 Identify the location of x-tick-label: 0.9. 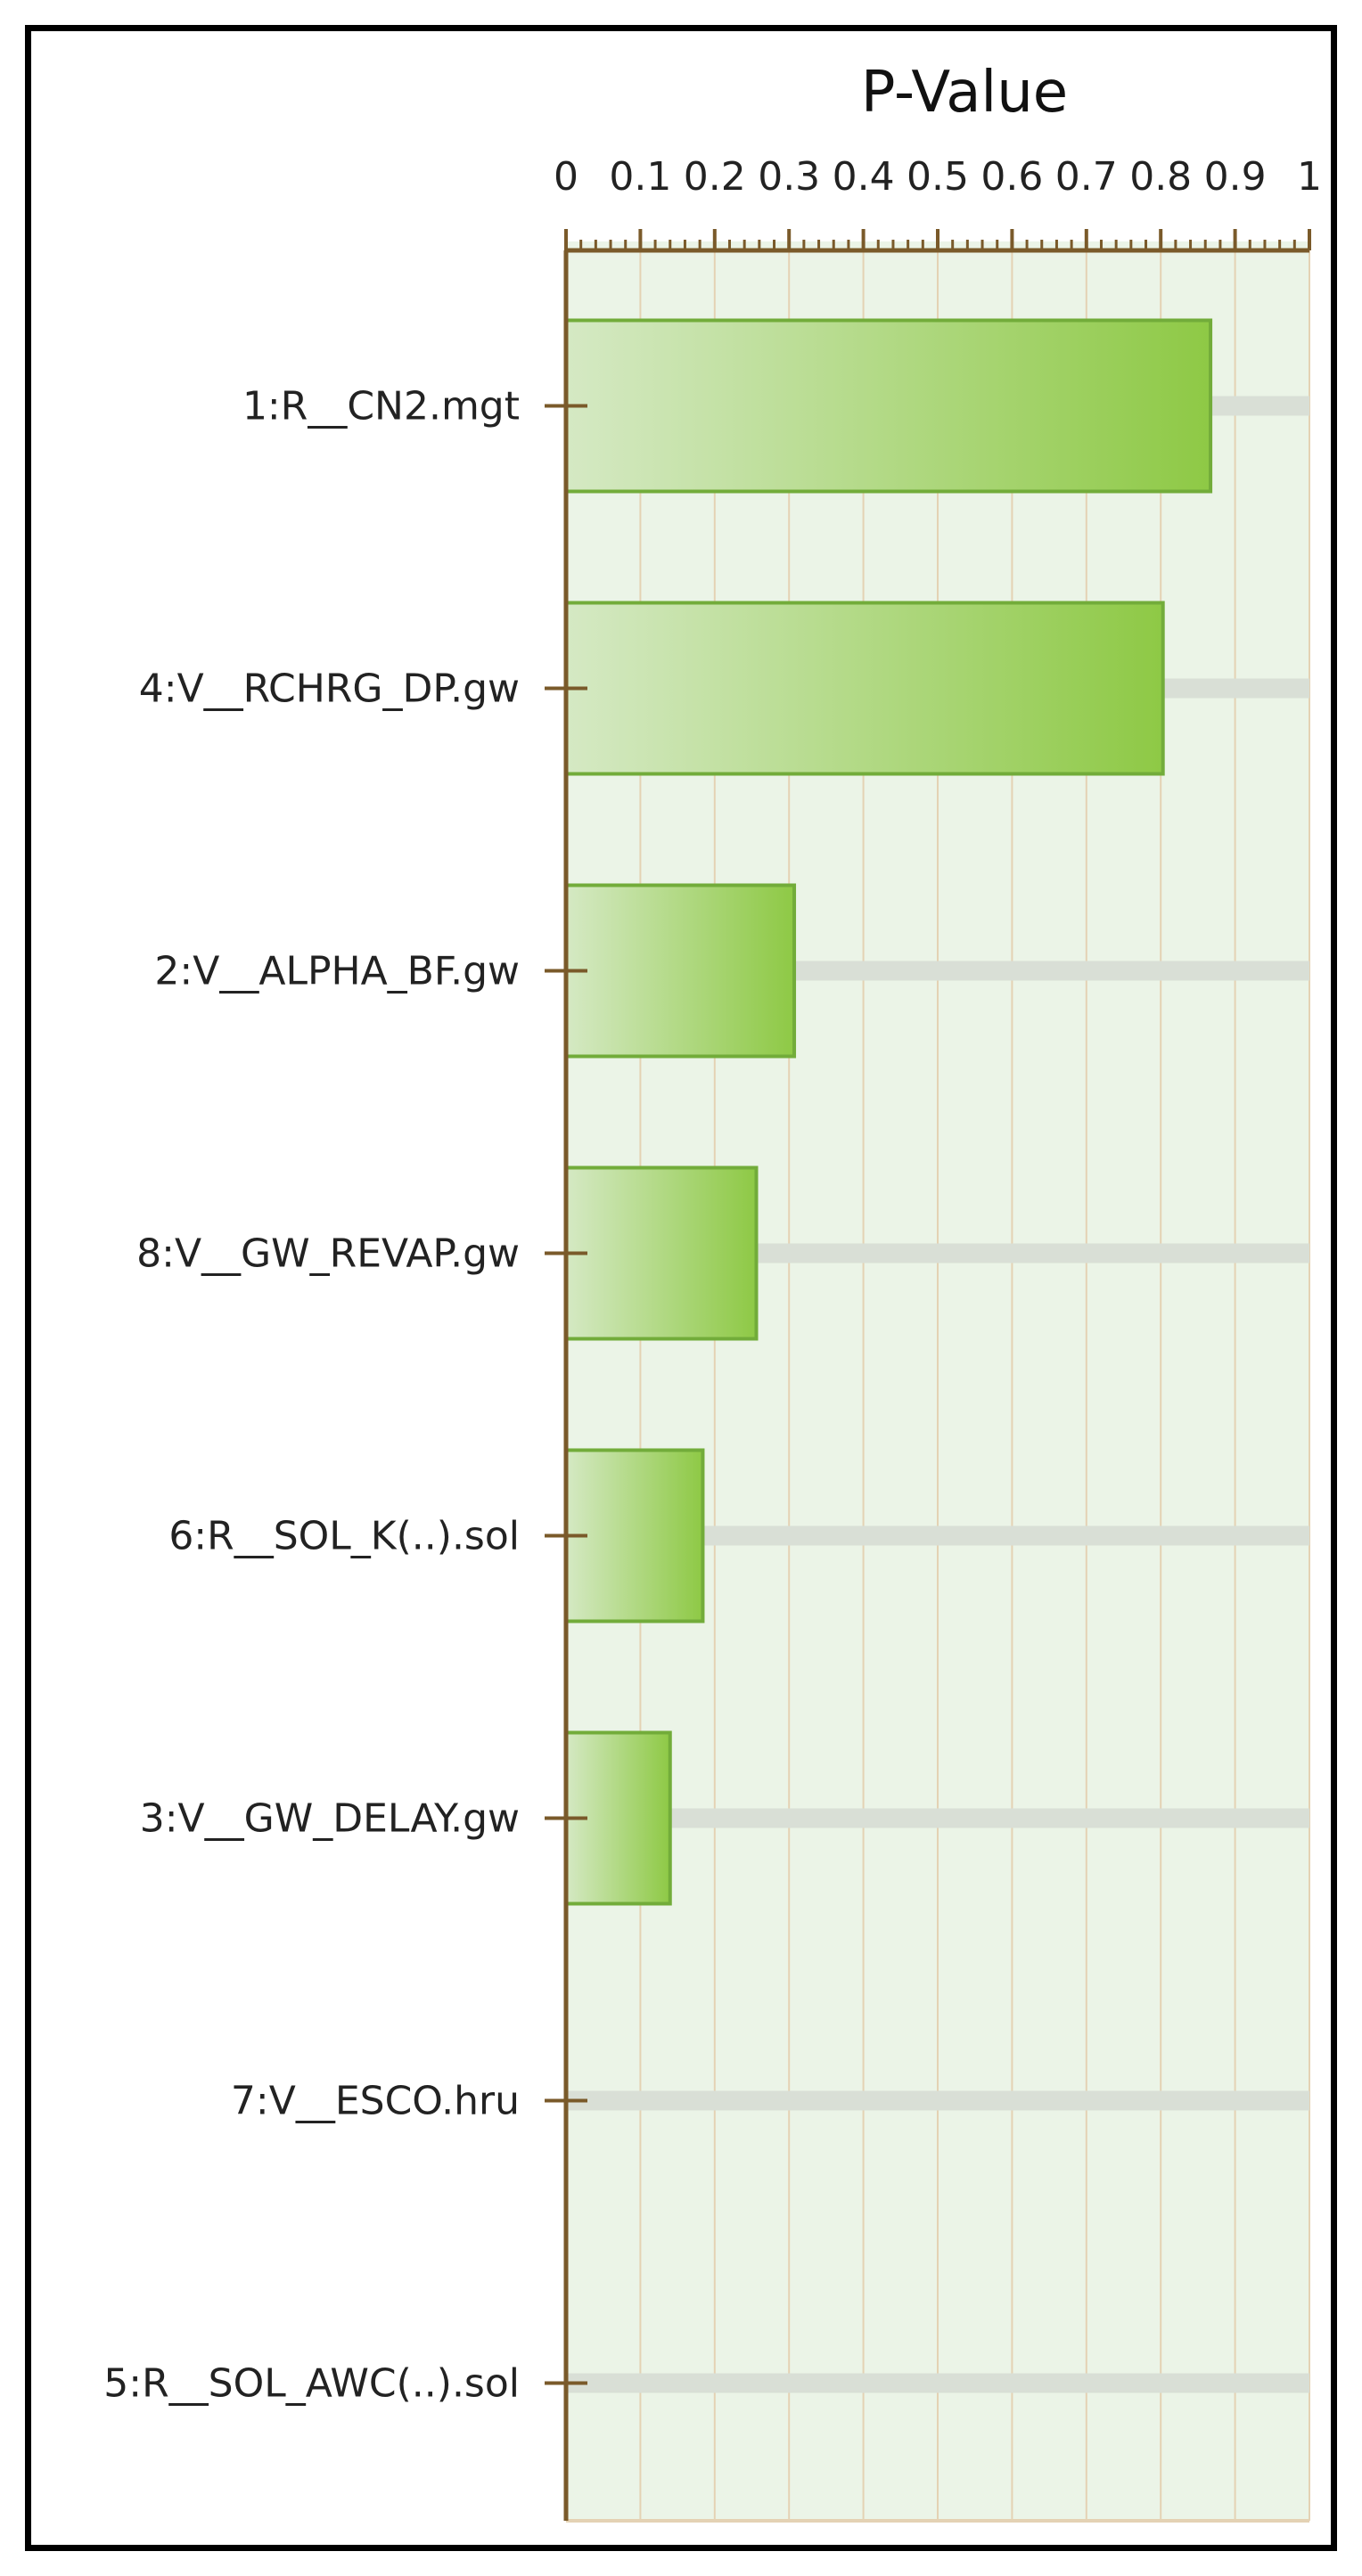
(1235, 177).